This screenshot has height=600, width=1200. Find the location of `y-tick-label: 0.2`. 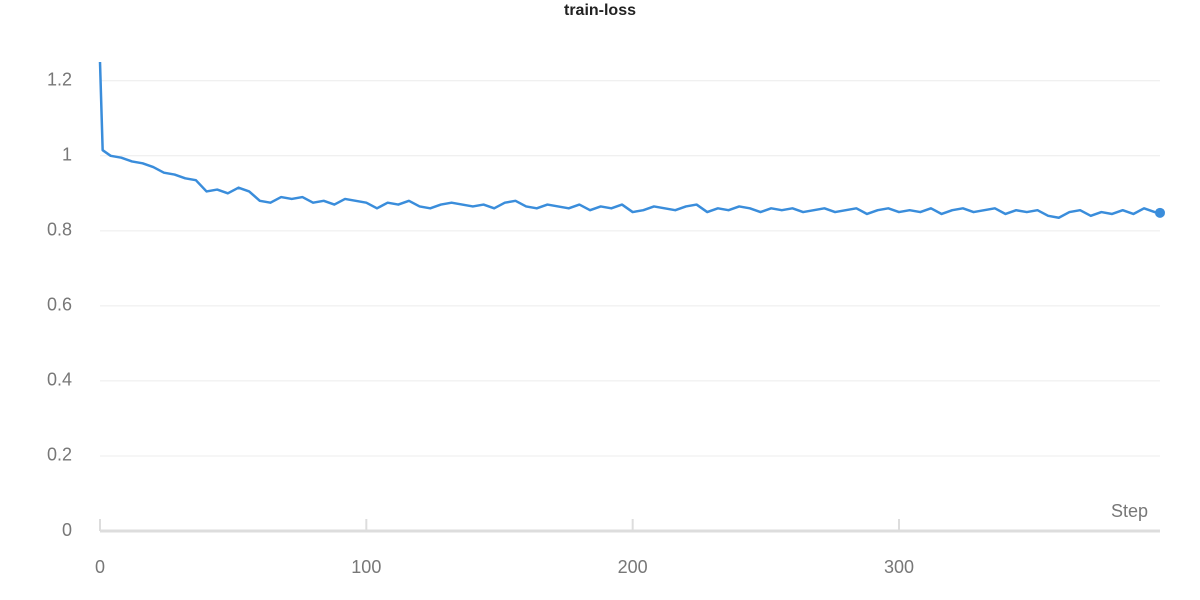

y-tick-label: 0.2 is located at coordinates (59, 455).